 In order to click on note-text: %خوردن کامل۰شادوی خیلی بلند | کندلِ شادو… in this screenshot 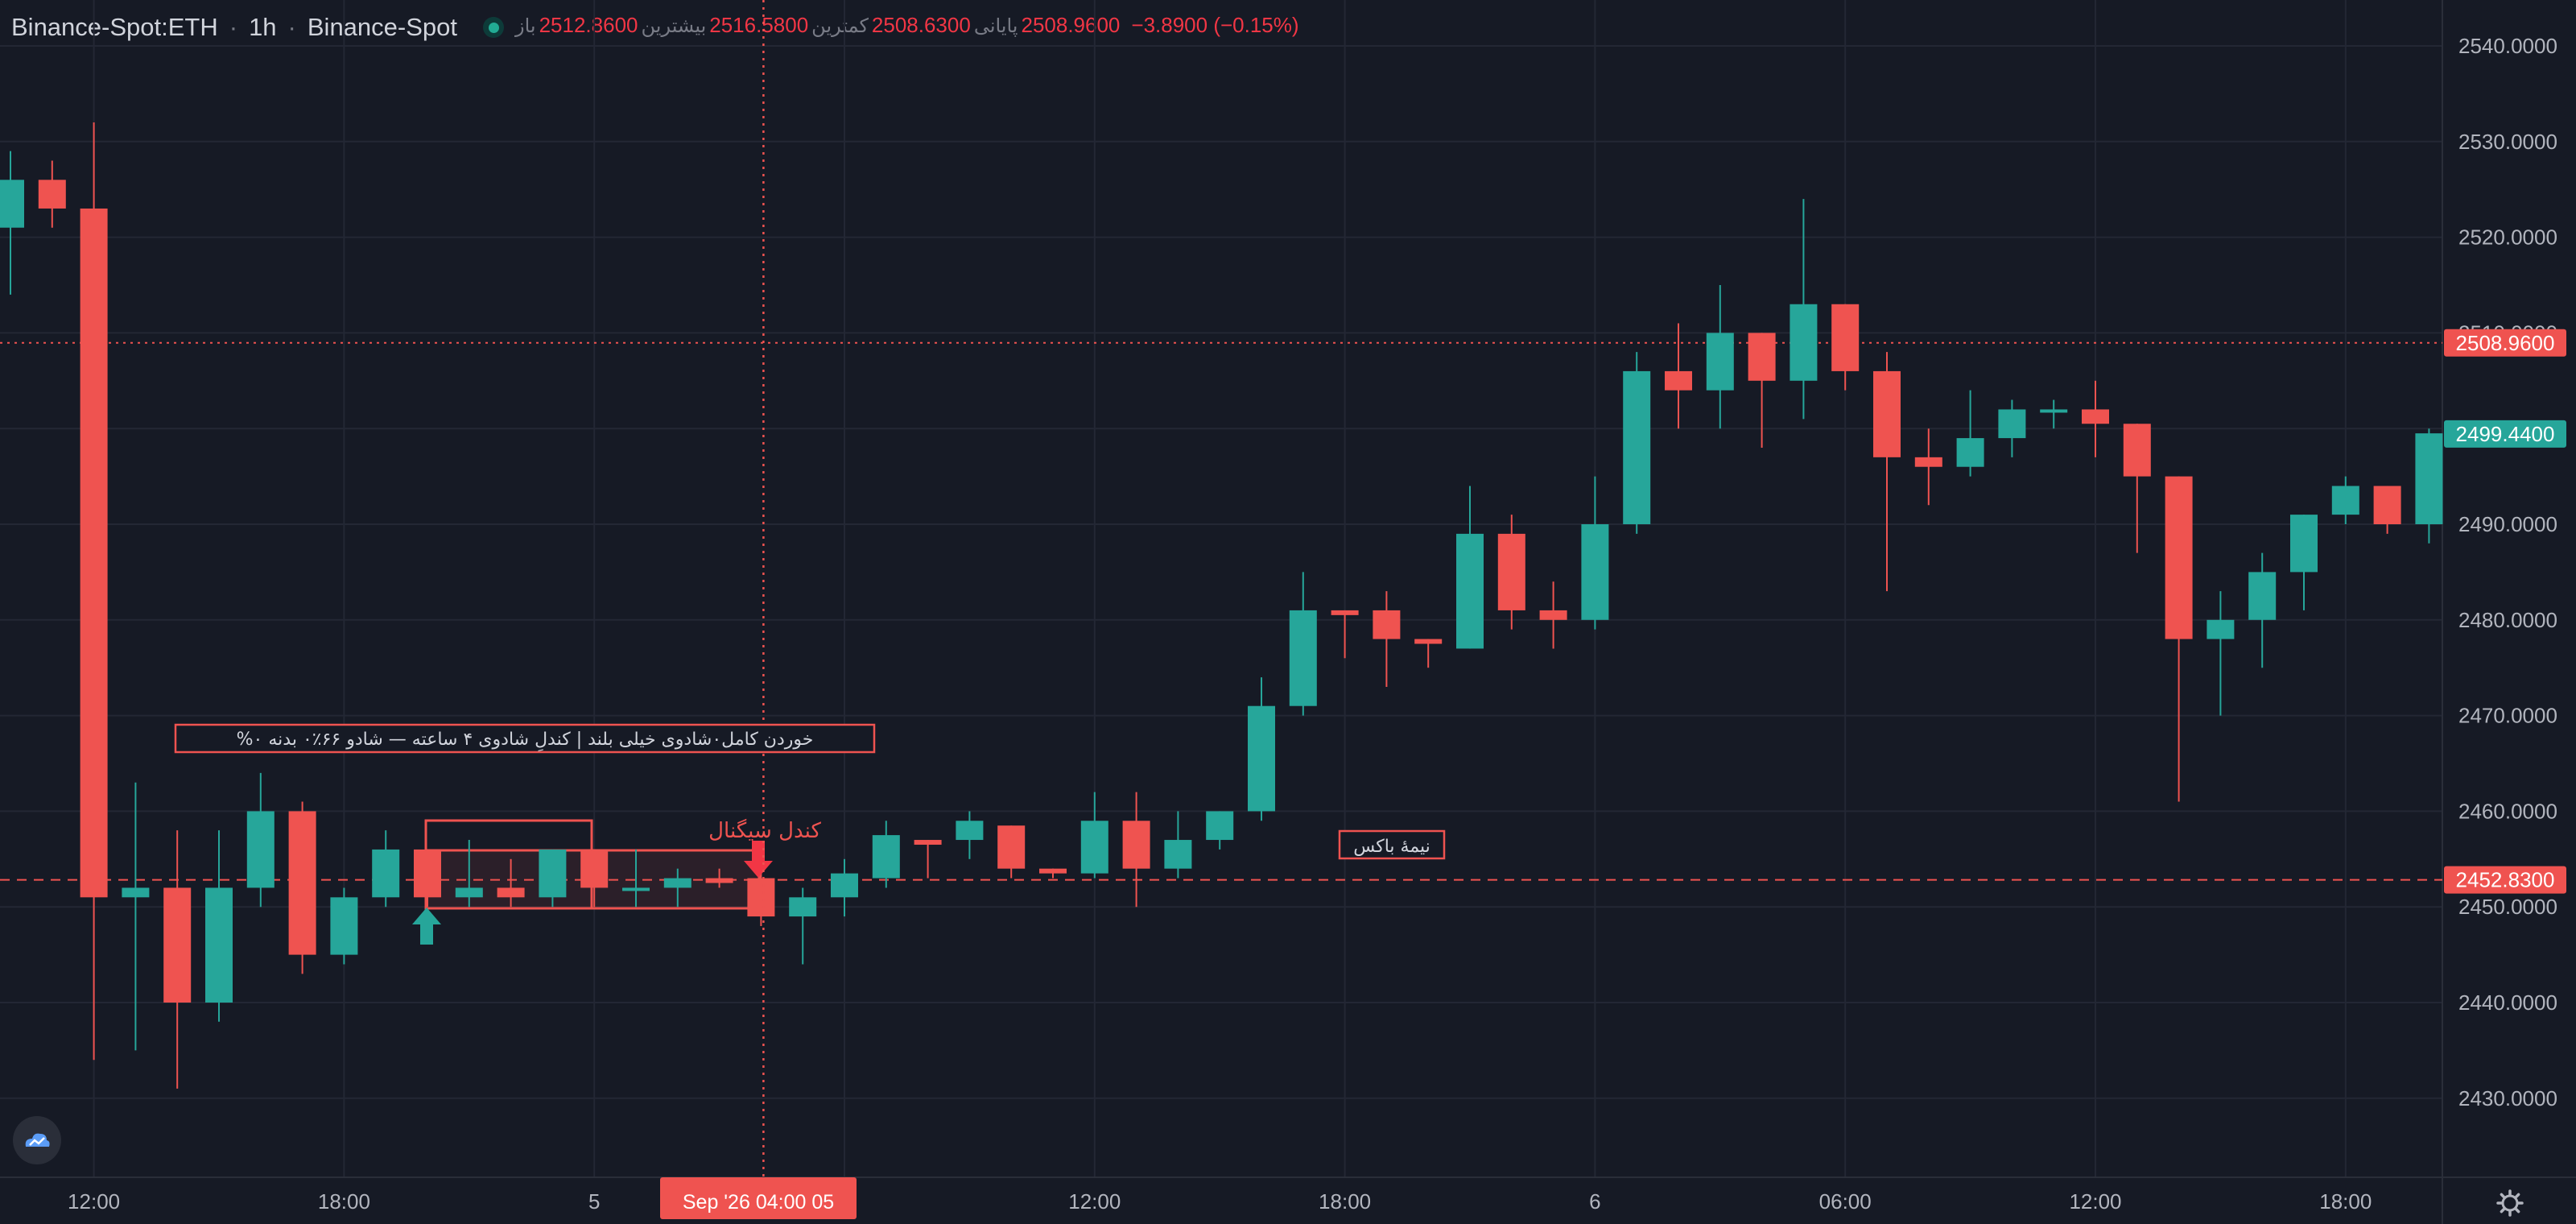, I will do `click(525, 741)`.